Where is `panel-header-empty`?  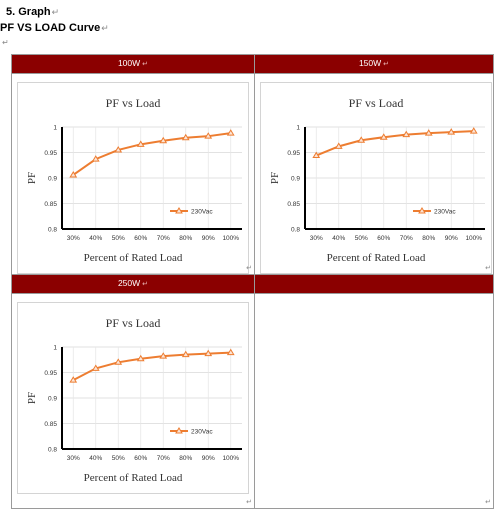
panel-header-empty is located at coordinates (374, 284).